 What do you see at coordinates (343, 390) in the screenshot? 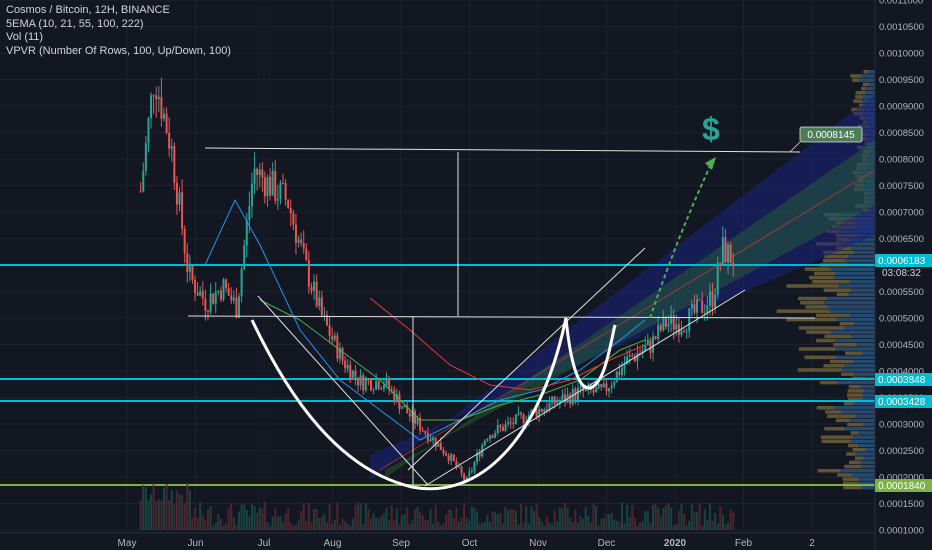
I see `downtrend-line` at bounding box center [343, 390].